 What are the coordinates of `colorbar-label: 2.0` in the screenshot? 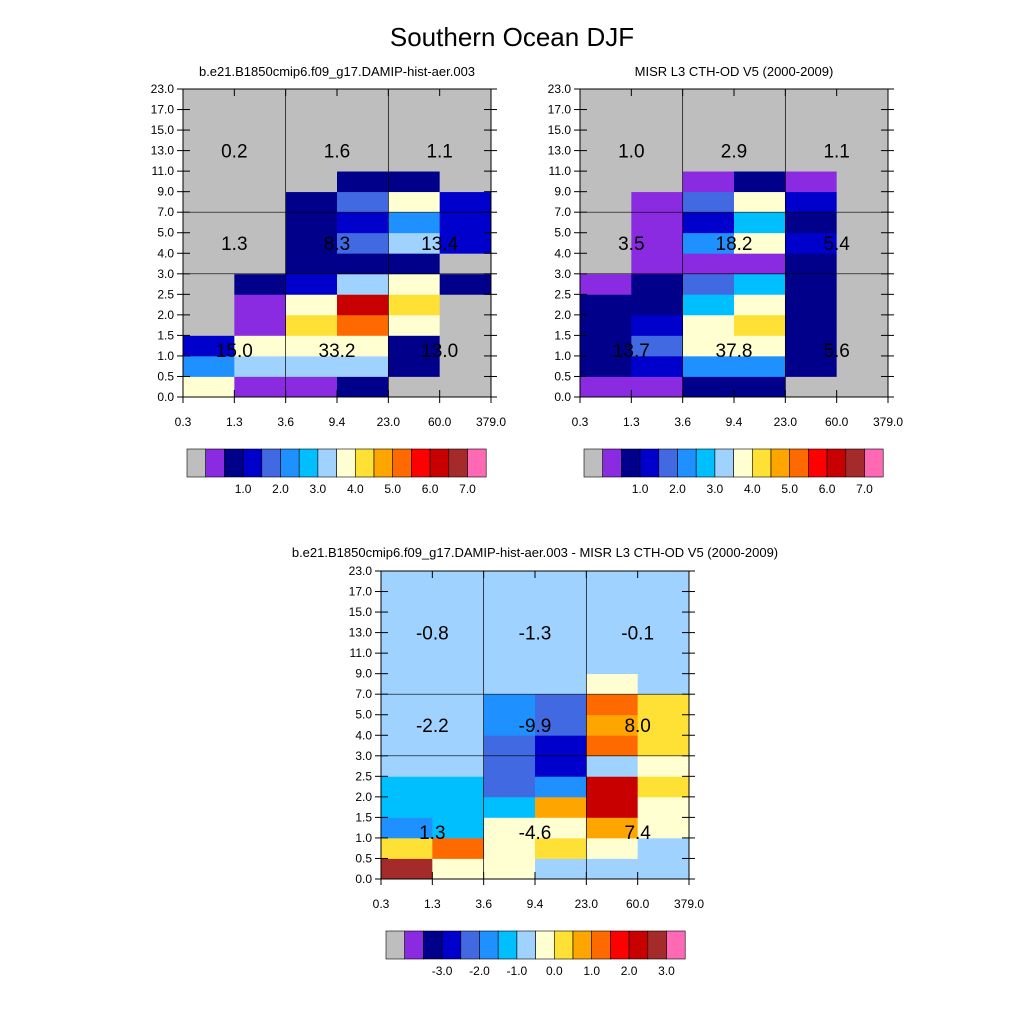 It's located at (677, 489).